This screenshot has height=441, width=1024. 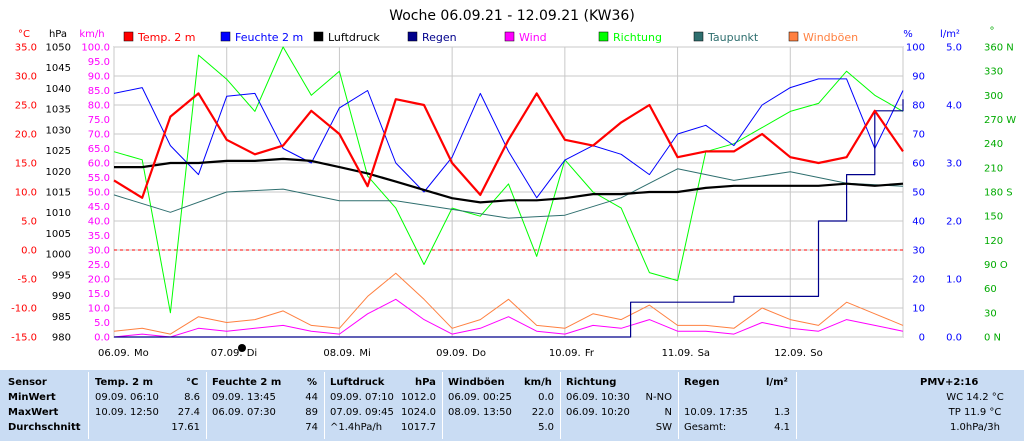 What do you see at coordinates (91, 34) in the screenshot?
I see `wind-unit: km/h` at bounding box center [91, 34].